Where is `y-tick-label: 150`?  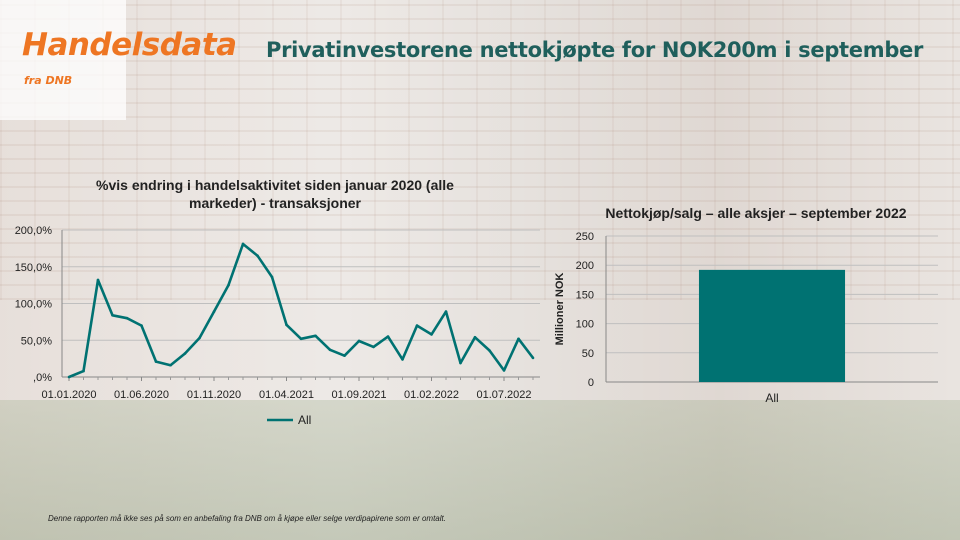 y-tick-label: 150 is located at coordinates (585, 295).